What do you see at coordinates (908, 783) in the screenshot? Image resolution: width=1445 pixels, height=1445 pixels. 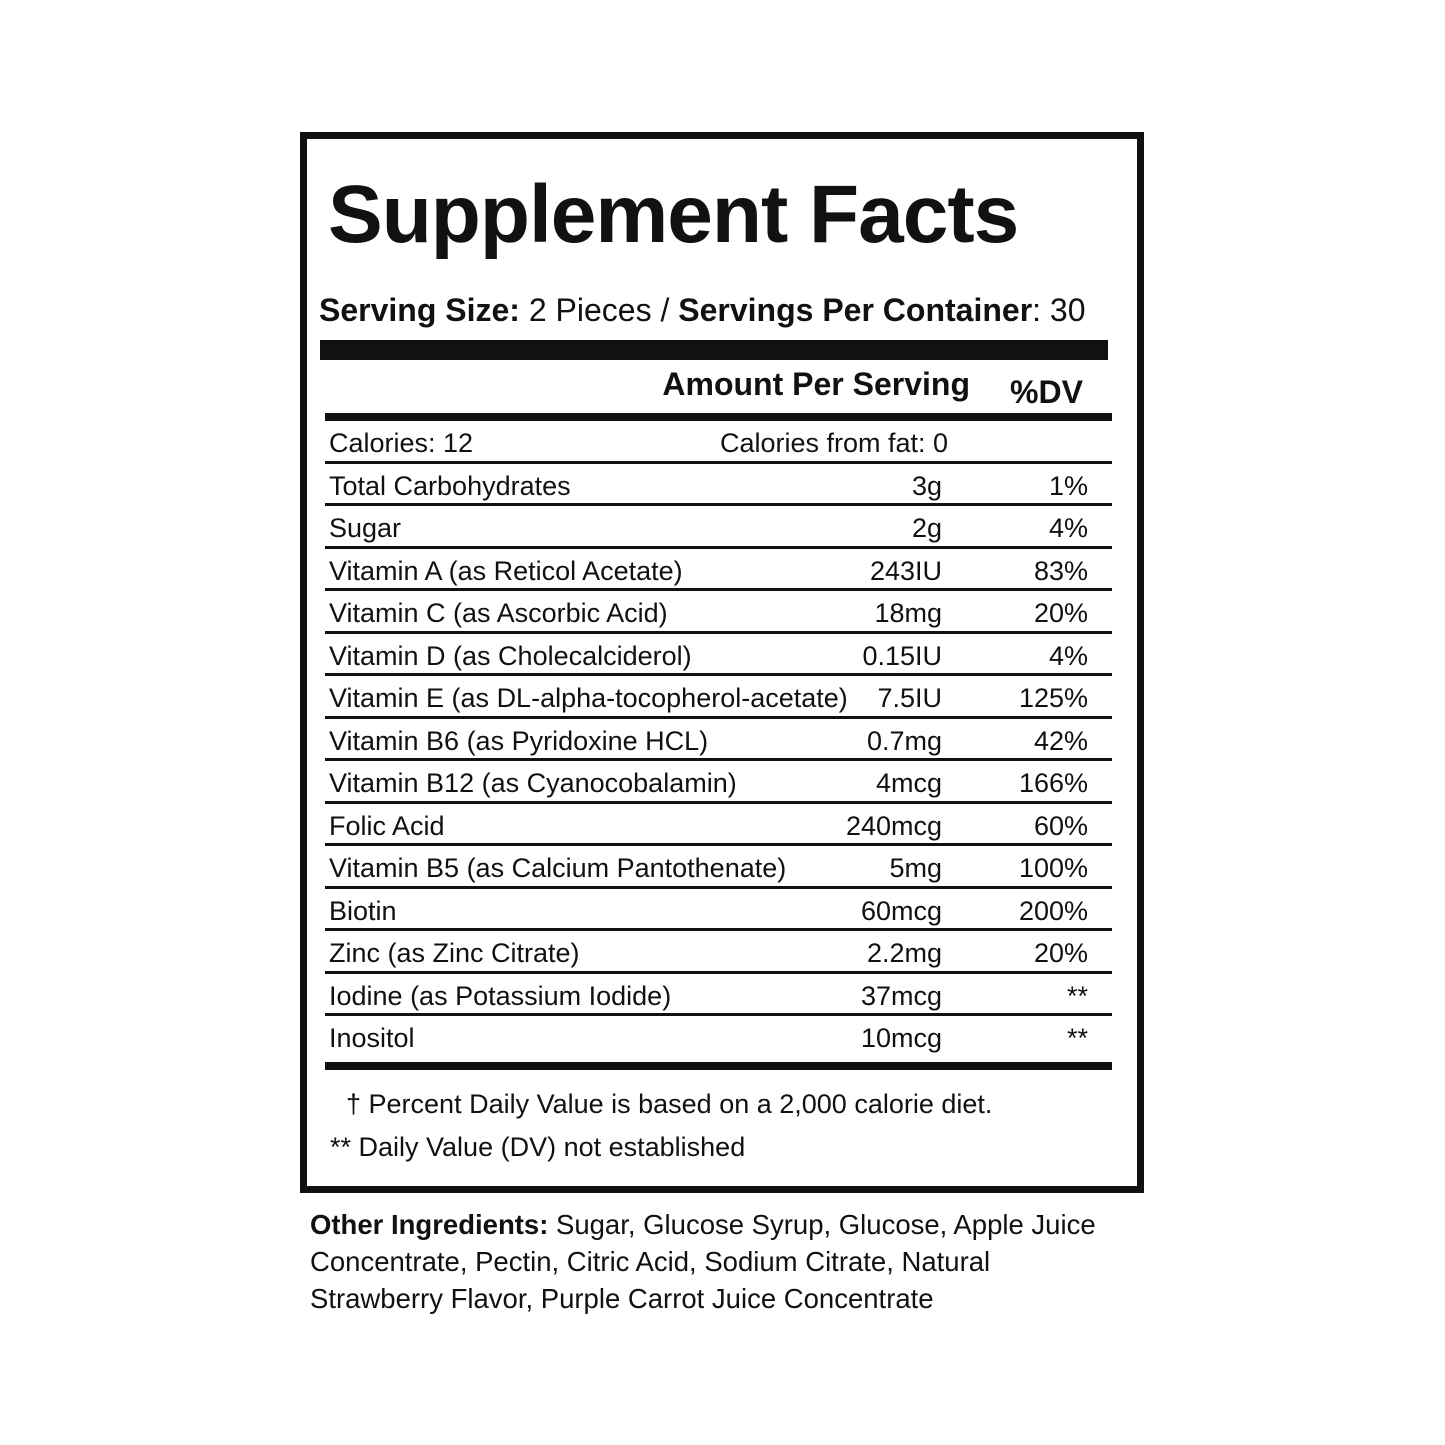 I see `nutrient-amount: 4mcg` at bounding box center [908, 783].